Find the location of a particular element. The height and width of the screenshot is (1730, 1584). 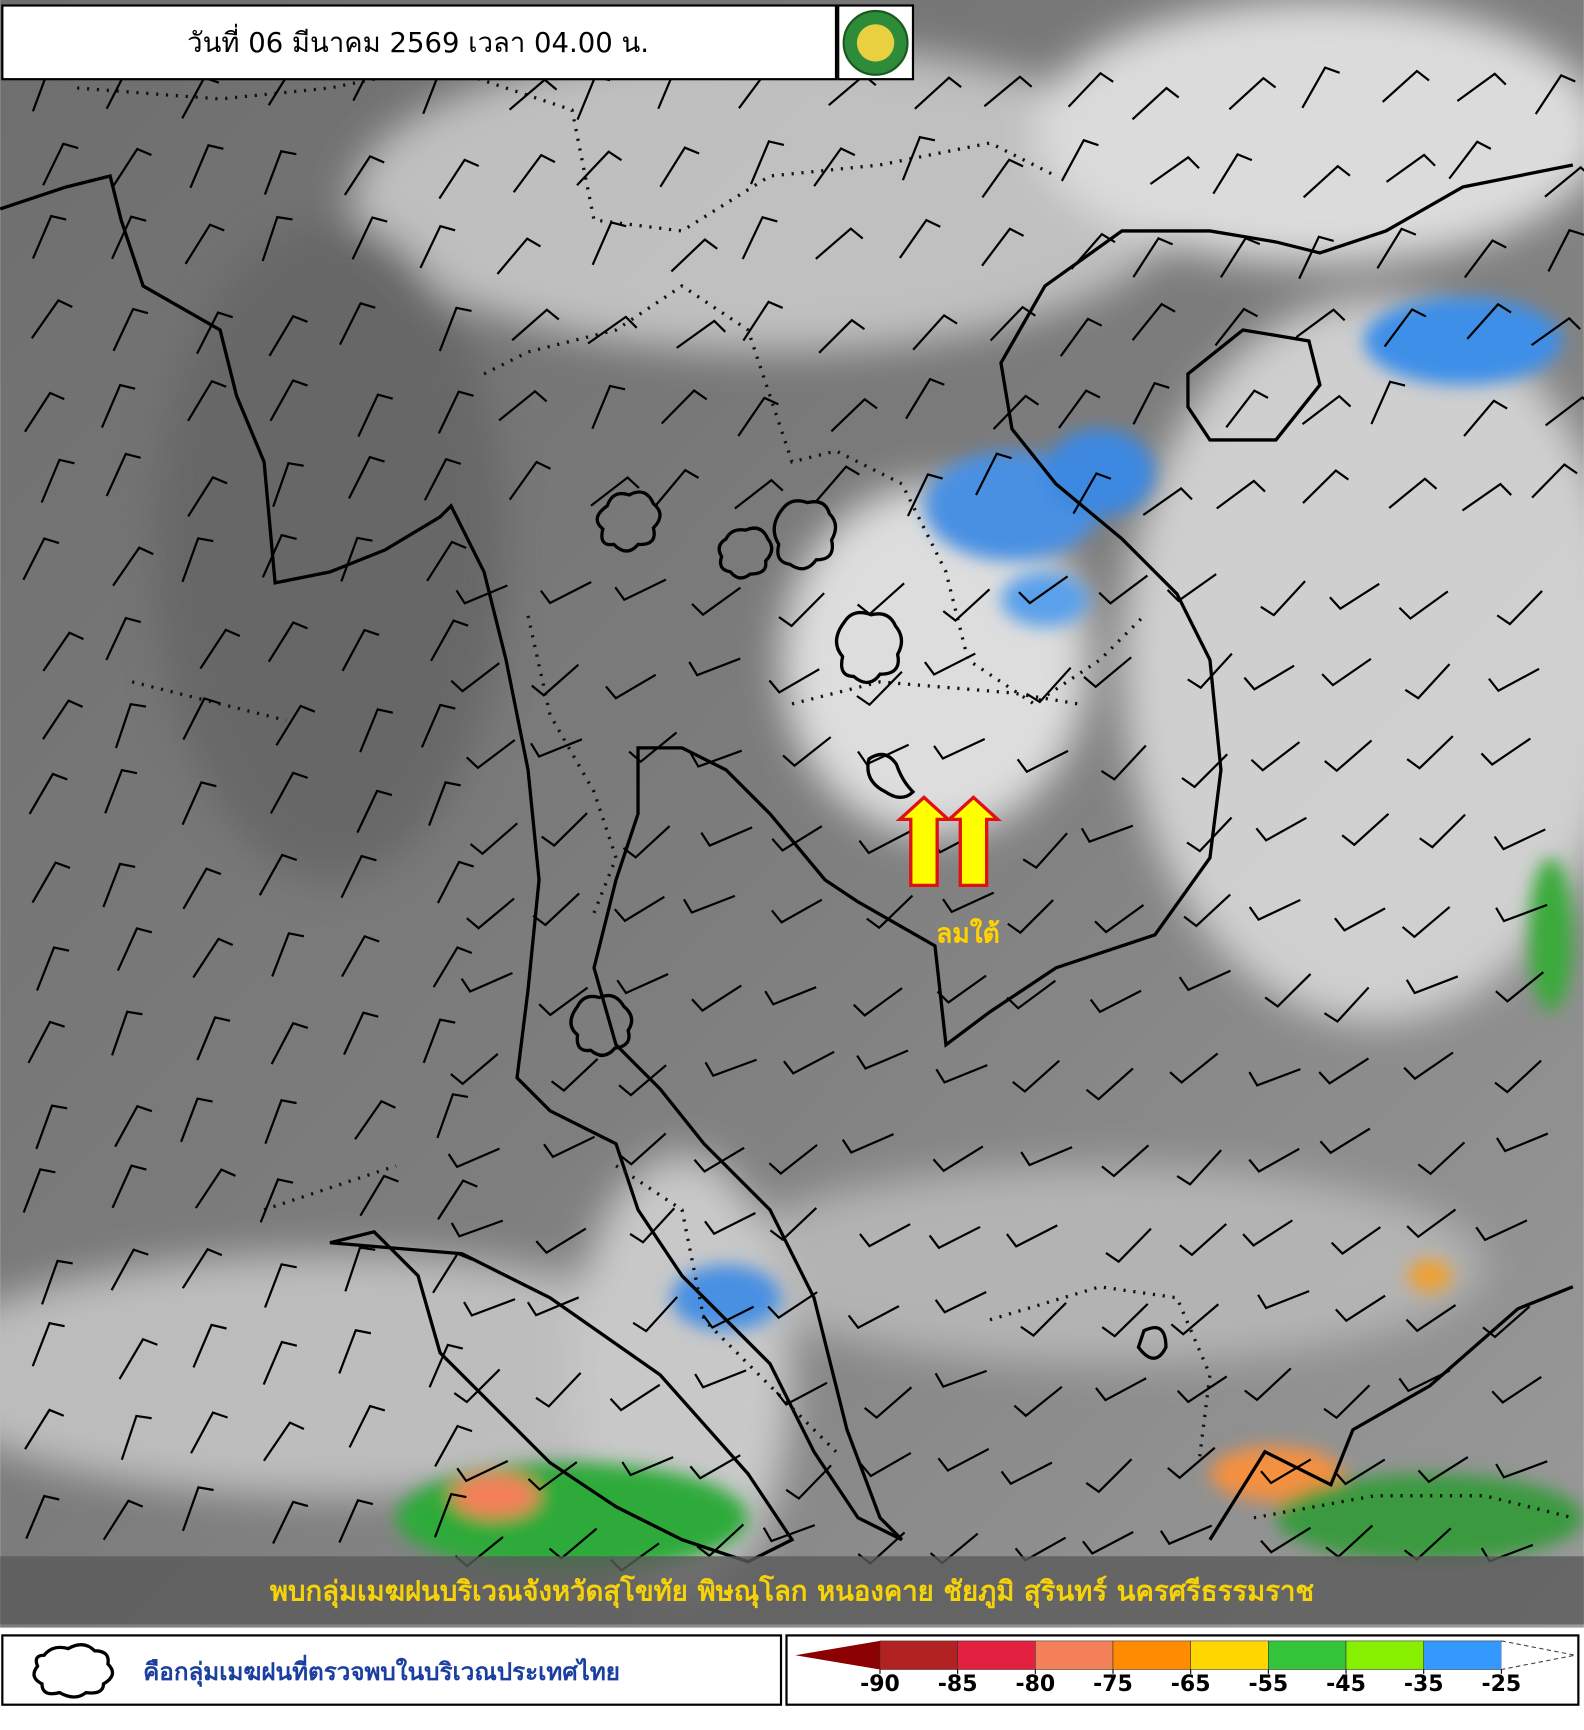

colorbar-tick-label: -90 is located at coordinates (880, 1684).